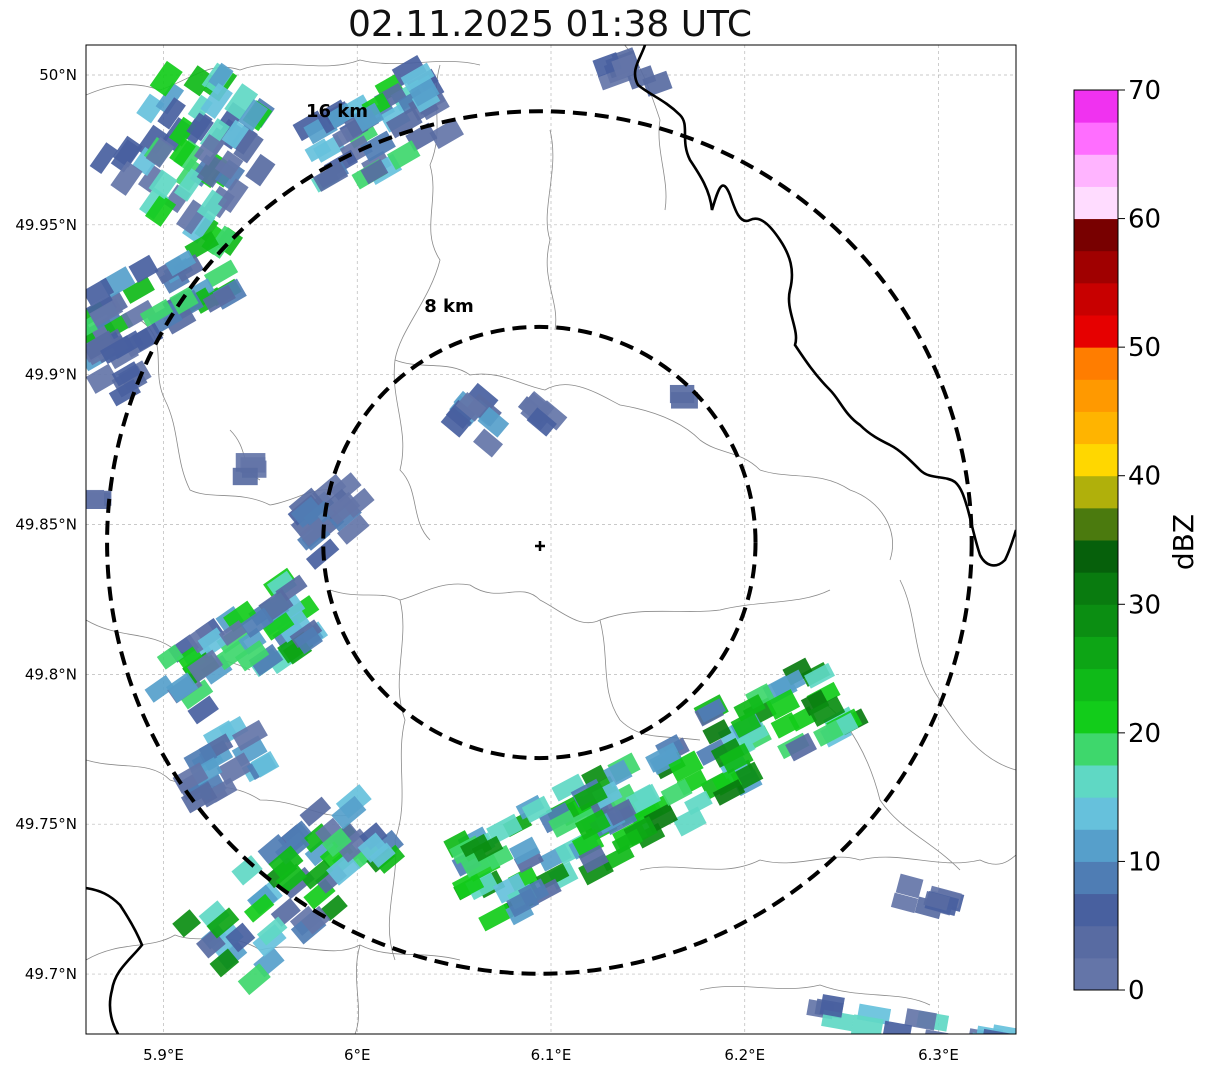 This screenshot has width=1207, height=1069. What do you see at coordinates (46, 225) in the screenshot?
I see `lat-tick-label: 49.95°N` at bounding box center [46, 225].